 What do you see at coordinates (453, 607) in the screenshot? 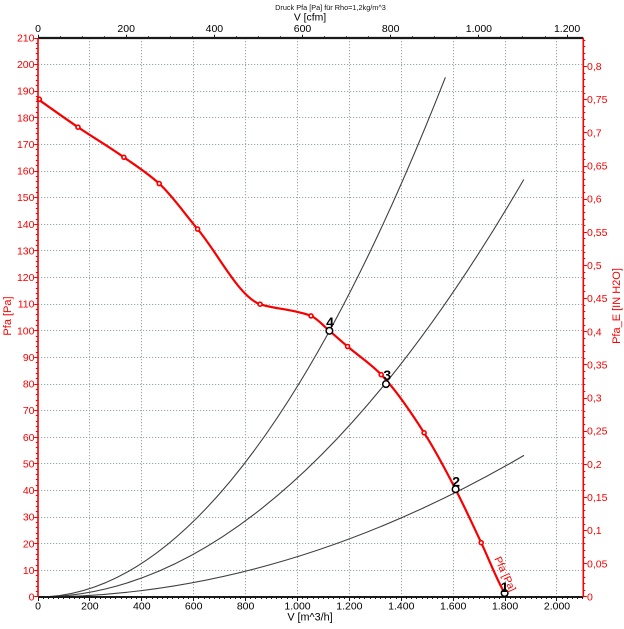
I see `svg-text: 1.600` at bounding box center [453, 607].